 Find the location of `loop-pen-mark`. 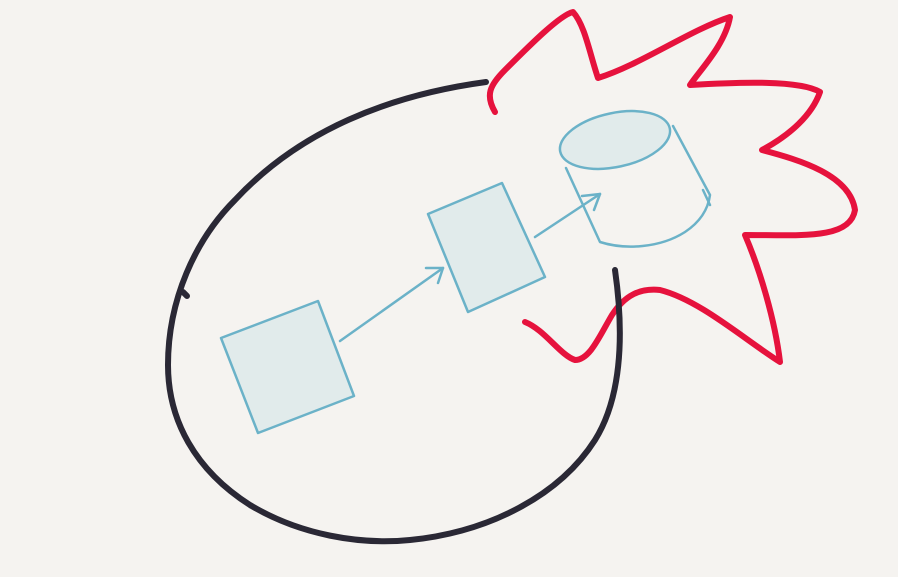

loop-pen-mark is located at coordinates (185, 294).